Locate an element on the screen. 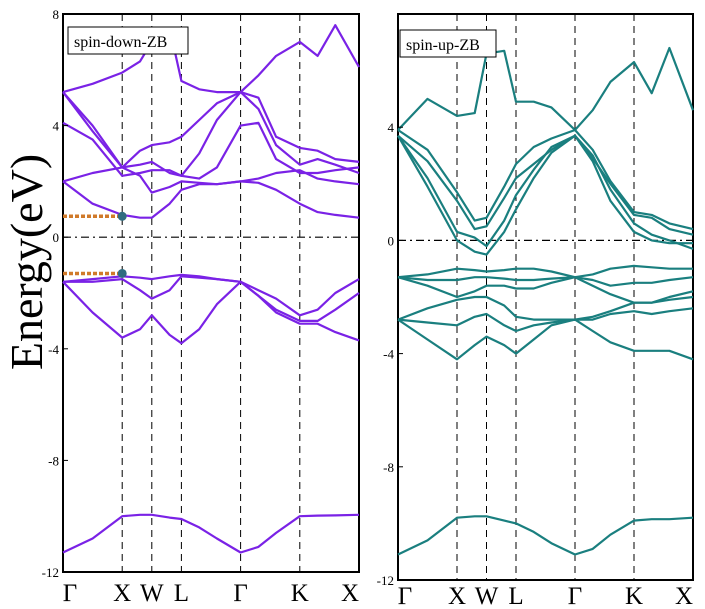 The width and height of the screenshot is (705, 609). spin-up-title: spin-up-ZB is located at coordinates (443, 45).